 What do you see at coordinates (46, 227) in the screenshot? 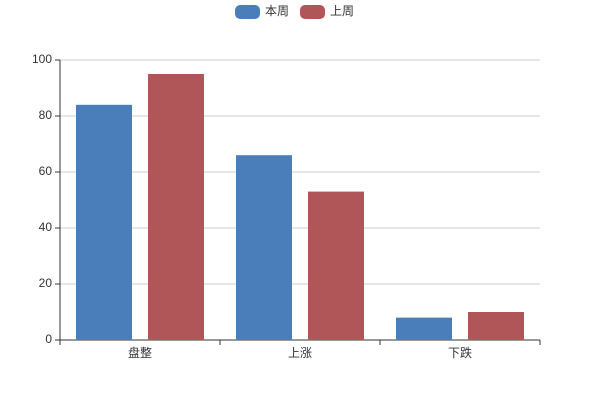
I see `y-tick-label: 40` at bounding box center [46, 227].